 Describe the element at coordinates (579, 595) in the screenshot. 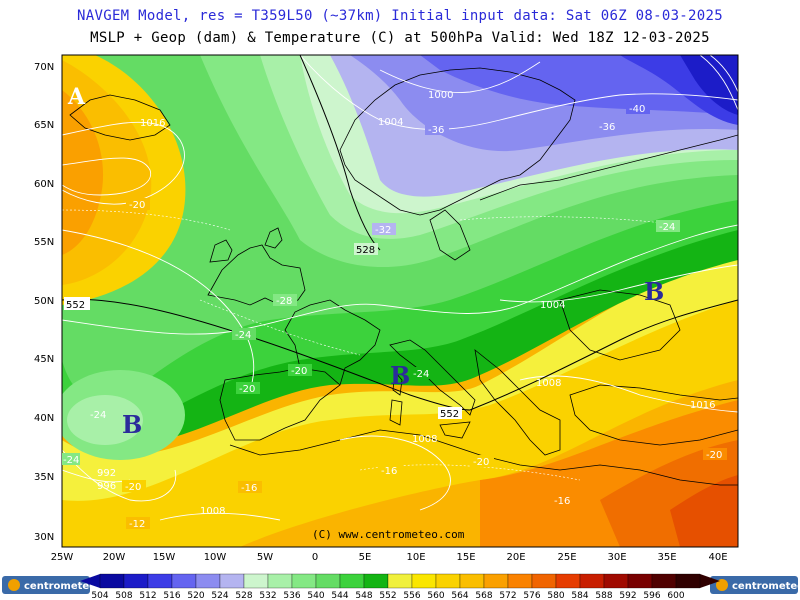

I see `legend-value: 584` at that location.